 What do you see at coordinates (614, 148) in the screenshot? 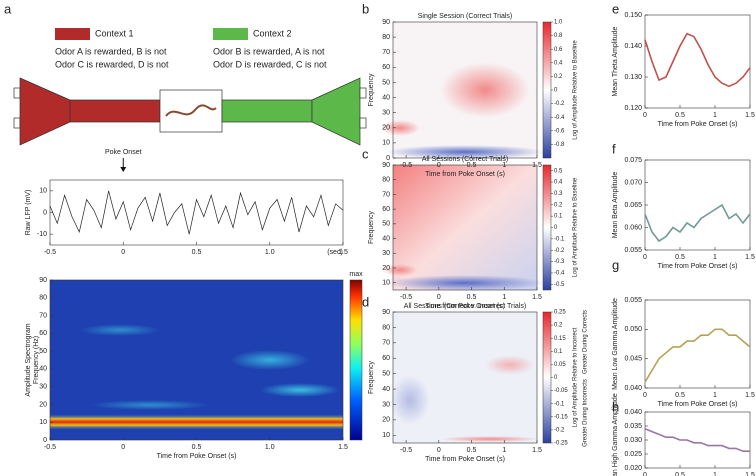
I see `panel-label: f` at bounding box center [614, 148].